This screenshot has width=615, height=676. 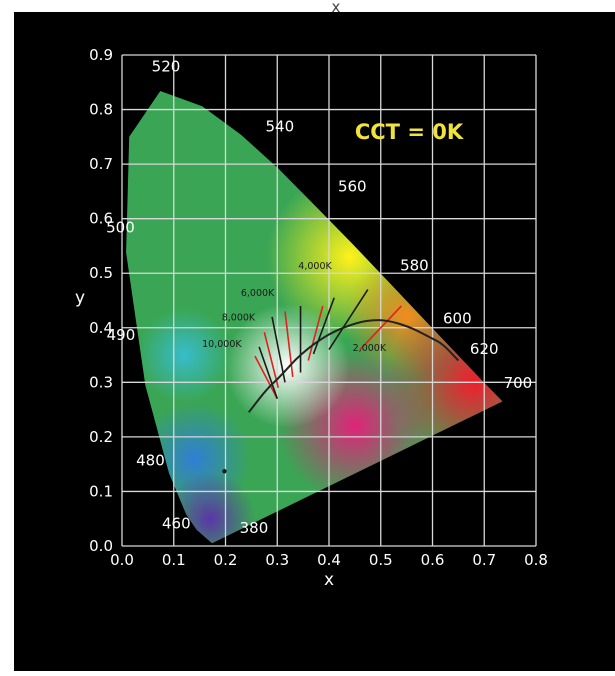 What do you see at coordinates (381, 560) in the screenshot?
I see `x-tick-label: 0.5` at bounding box center [381, 560].